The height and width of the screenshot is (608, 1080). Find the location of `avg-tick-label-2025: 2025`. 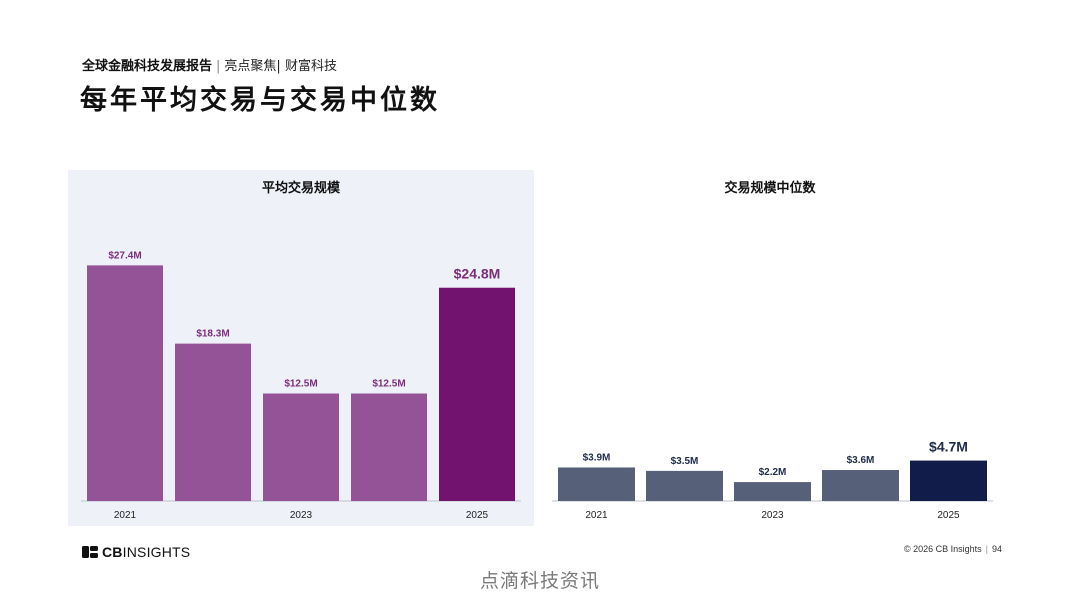

avg-tick-label-2025: 2025 is located at coordinates (477, 515).